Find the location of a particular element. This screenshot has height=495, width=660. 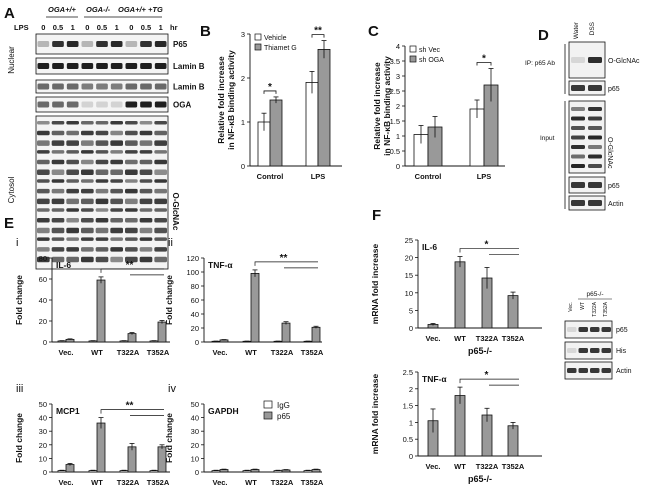

blot-label: O-GlcNAc is located at coordinates (609, 153).